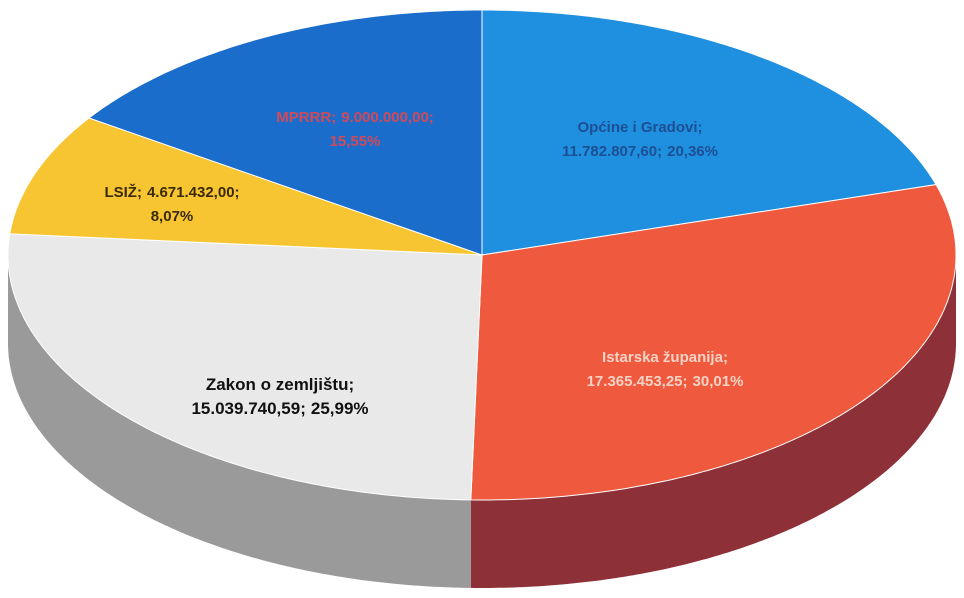  Describe the element at coordinates (303, 117) in the screenshot. I see `label-name: MPRRR` at that location.